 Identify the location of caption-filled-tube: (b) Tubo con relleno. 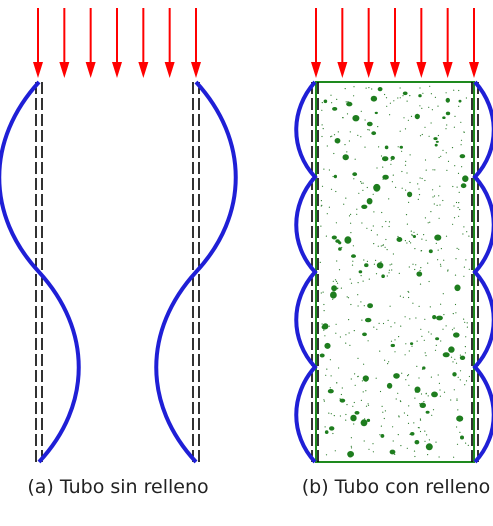
(396, 487).